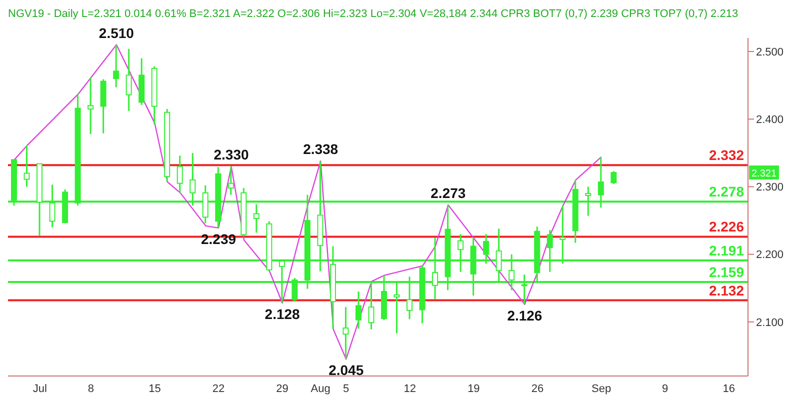  What do you see at coordinates (601, 388) in the screenshot?
I see `x-tick-label: Sep` at bounding box center [601, 388].